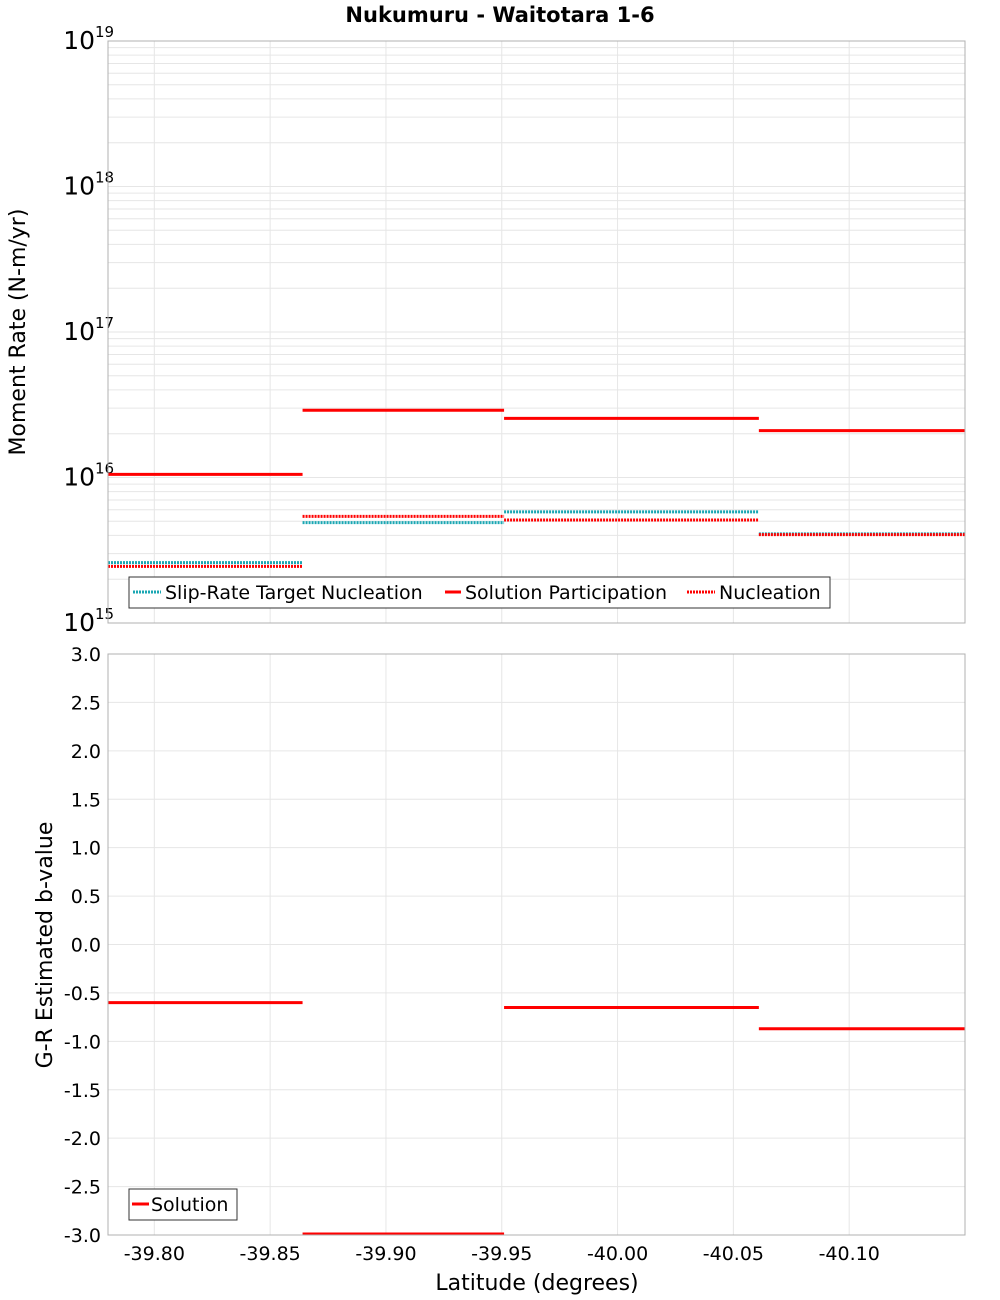 This screenshot has width=1000, height=1300. I want to click on bottom-y-tick-label: 1.5, so click(86, 800).